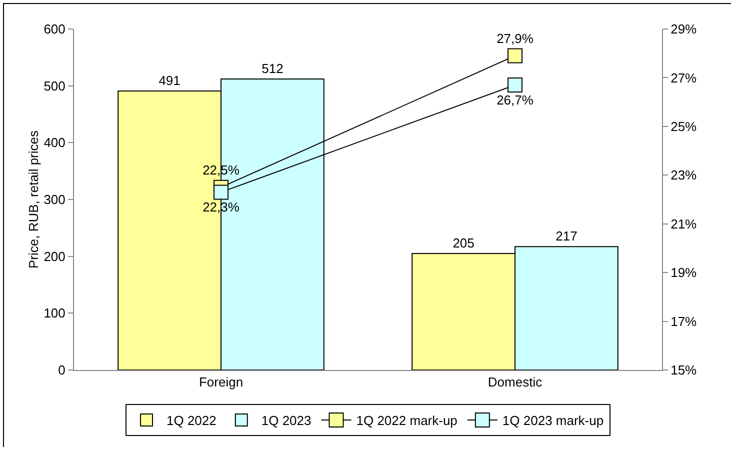 Image resolution: width=736 pixels, height=452 pixels. I want to click on y2-tick-label: 25%, so click(684, 126).